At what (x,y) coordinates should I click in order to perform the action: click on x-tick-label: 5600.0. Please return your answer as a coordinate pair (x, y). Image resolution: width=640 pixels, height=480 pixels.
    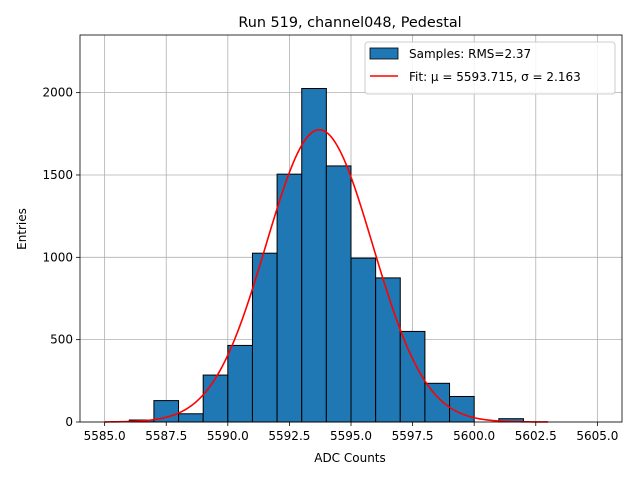
    Looking at the image, I should click on (474, 436).